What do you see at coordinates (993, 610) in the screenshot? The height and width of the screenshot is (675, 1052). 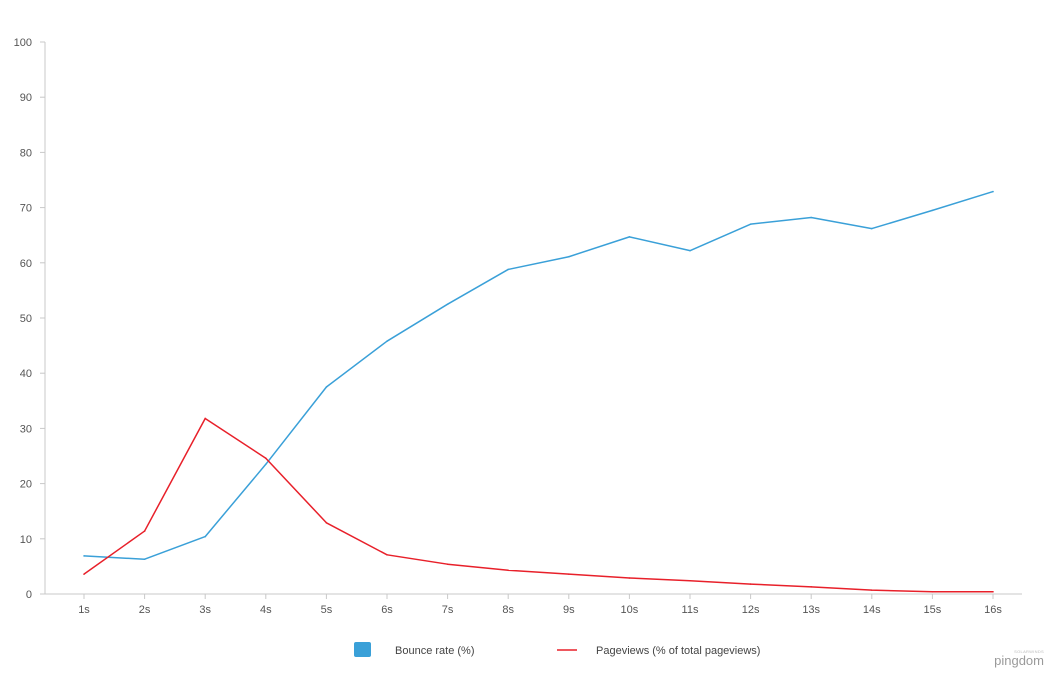 I see `x-tick-label: 16s` at bounding box center [993, 610].